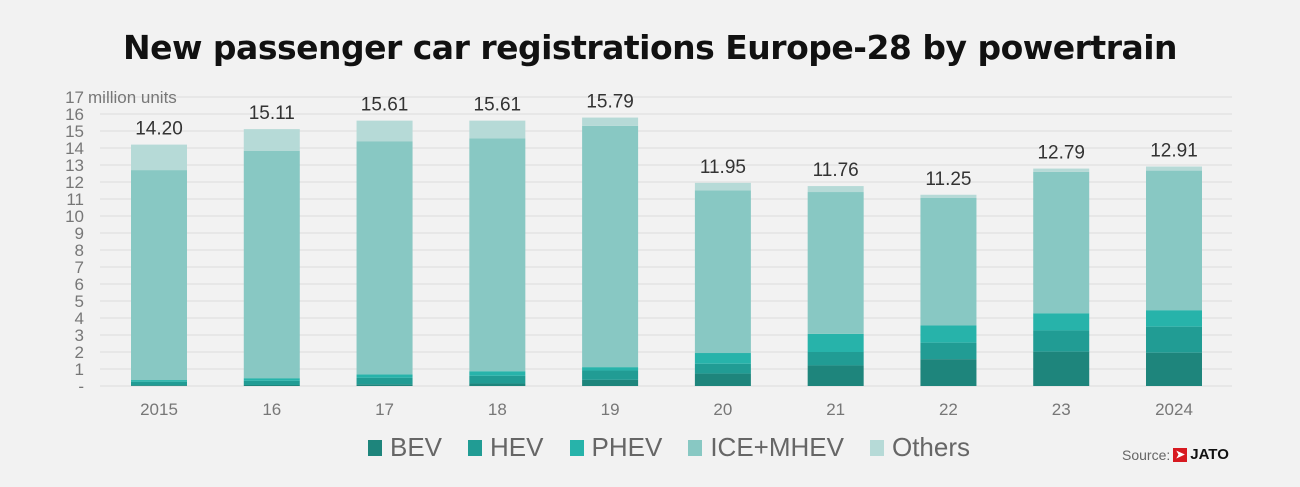  I want to click on total-data-label: 12.79, so click(1061, 153).